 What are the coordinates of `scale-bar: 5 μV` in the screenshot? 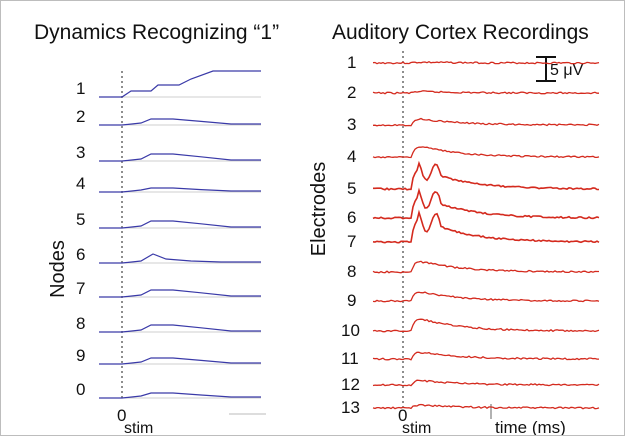 It's located at (560, 69).